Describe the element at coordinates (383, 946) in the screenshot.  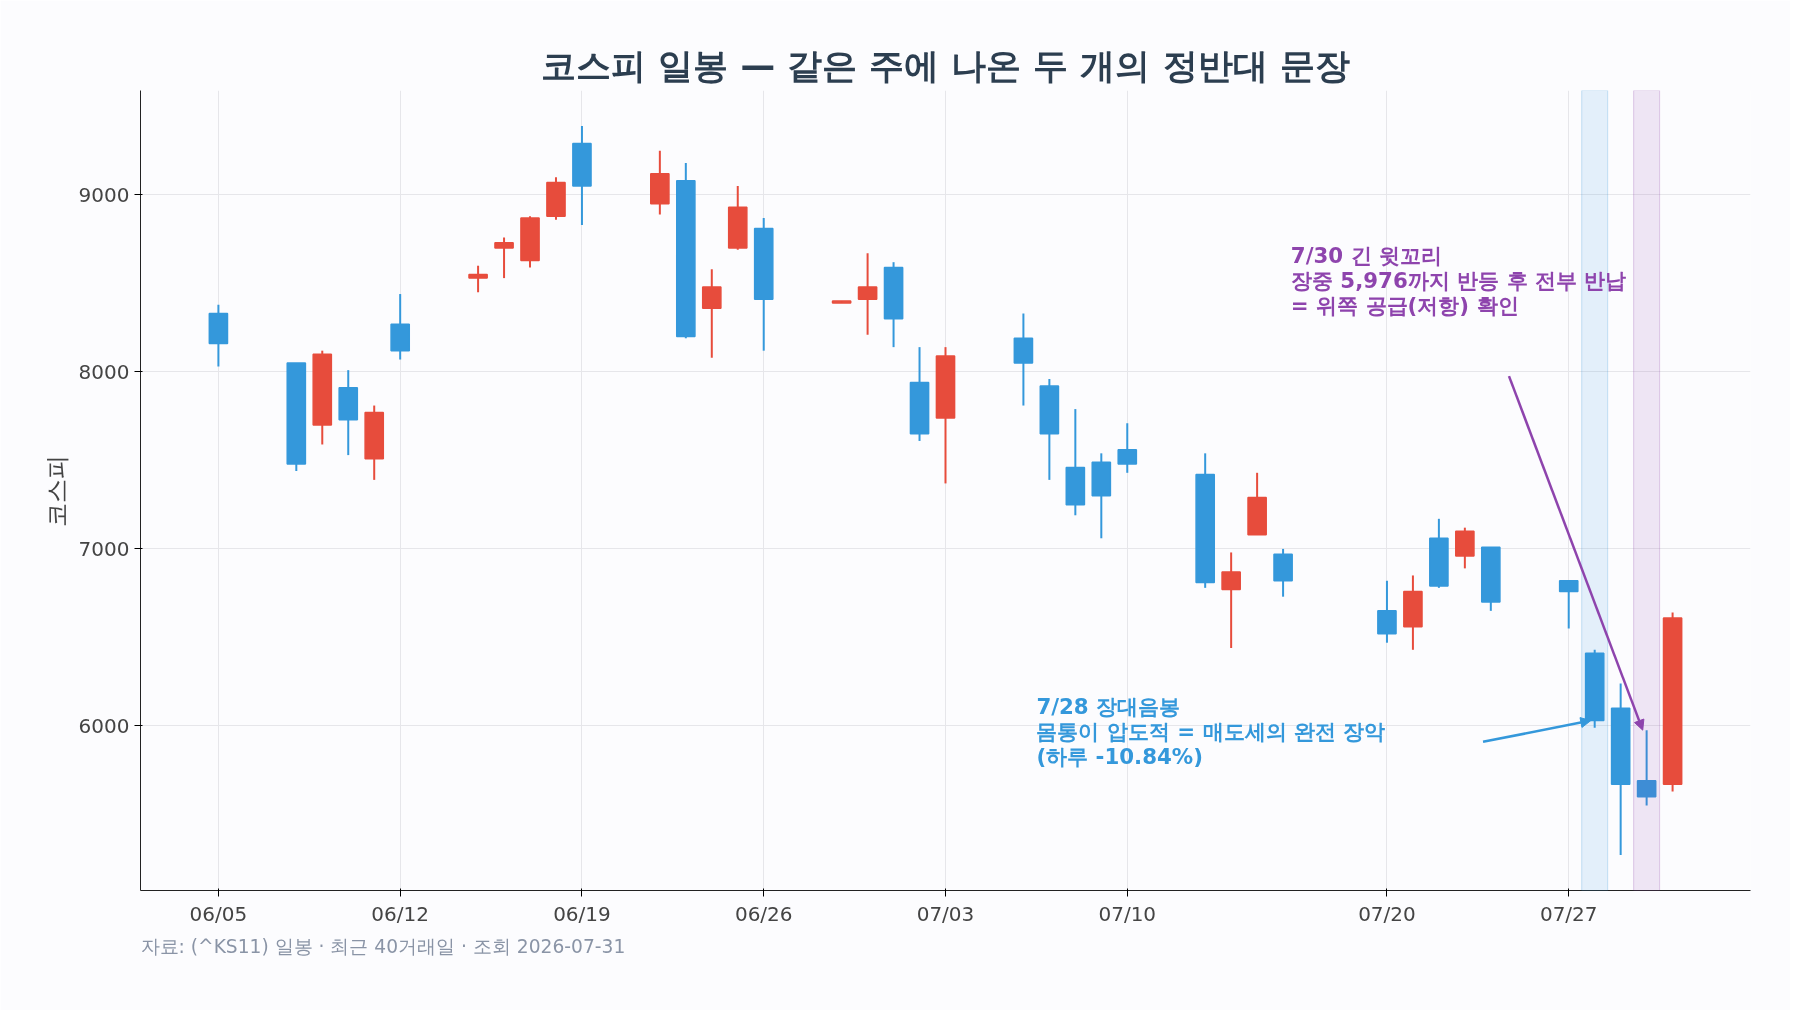
I see `text: 자료: (^KS11) 일봉 · 최근 40거래일 · 조회 2026-07-31` at that location.